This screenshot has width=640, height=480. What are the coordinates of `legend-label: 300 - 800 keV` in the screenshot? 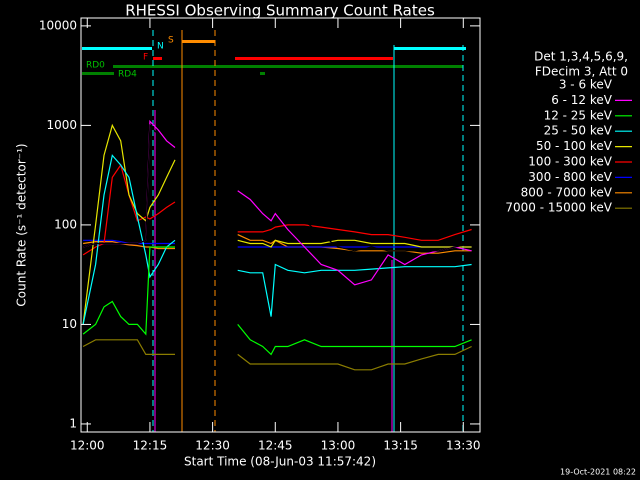 It's located at (570, 177).